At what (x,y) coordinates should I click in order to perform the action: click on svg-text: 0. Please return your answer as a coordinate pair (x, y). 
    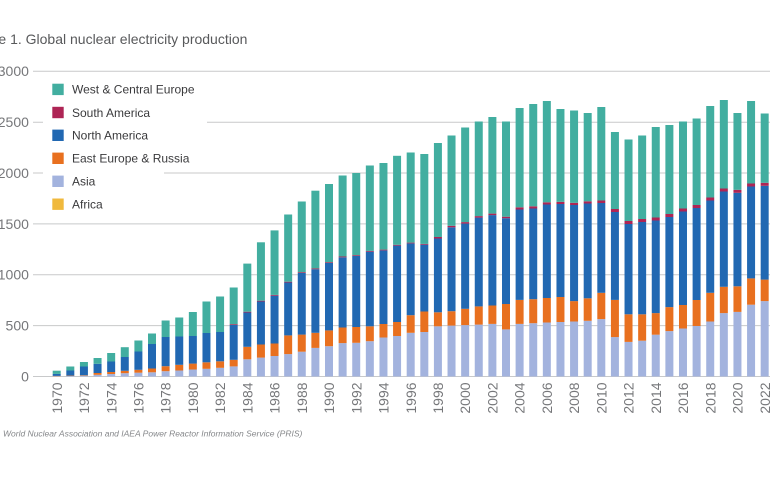
    Looking at the image, I should click on (25, 376).